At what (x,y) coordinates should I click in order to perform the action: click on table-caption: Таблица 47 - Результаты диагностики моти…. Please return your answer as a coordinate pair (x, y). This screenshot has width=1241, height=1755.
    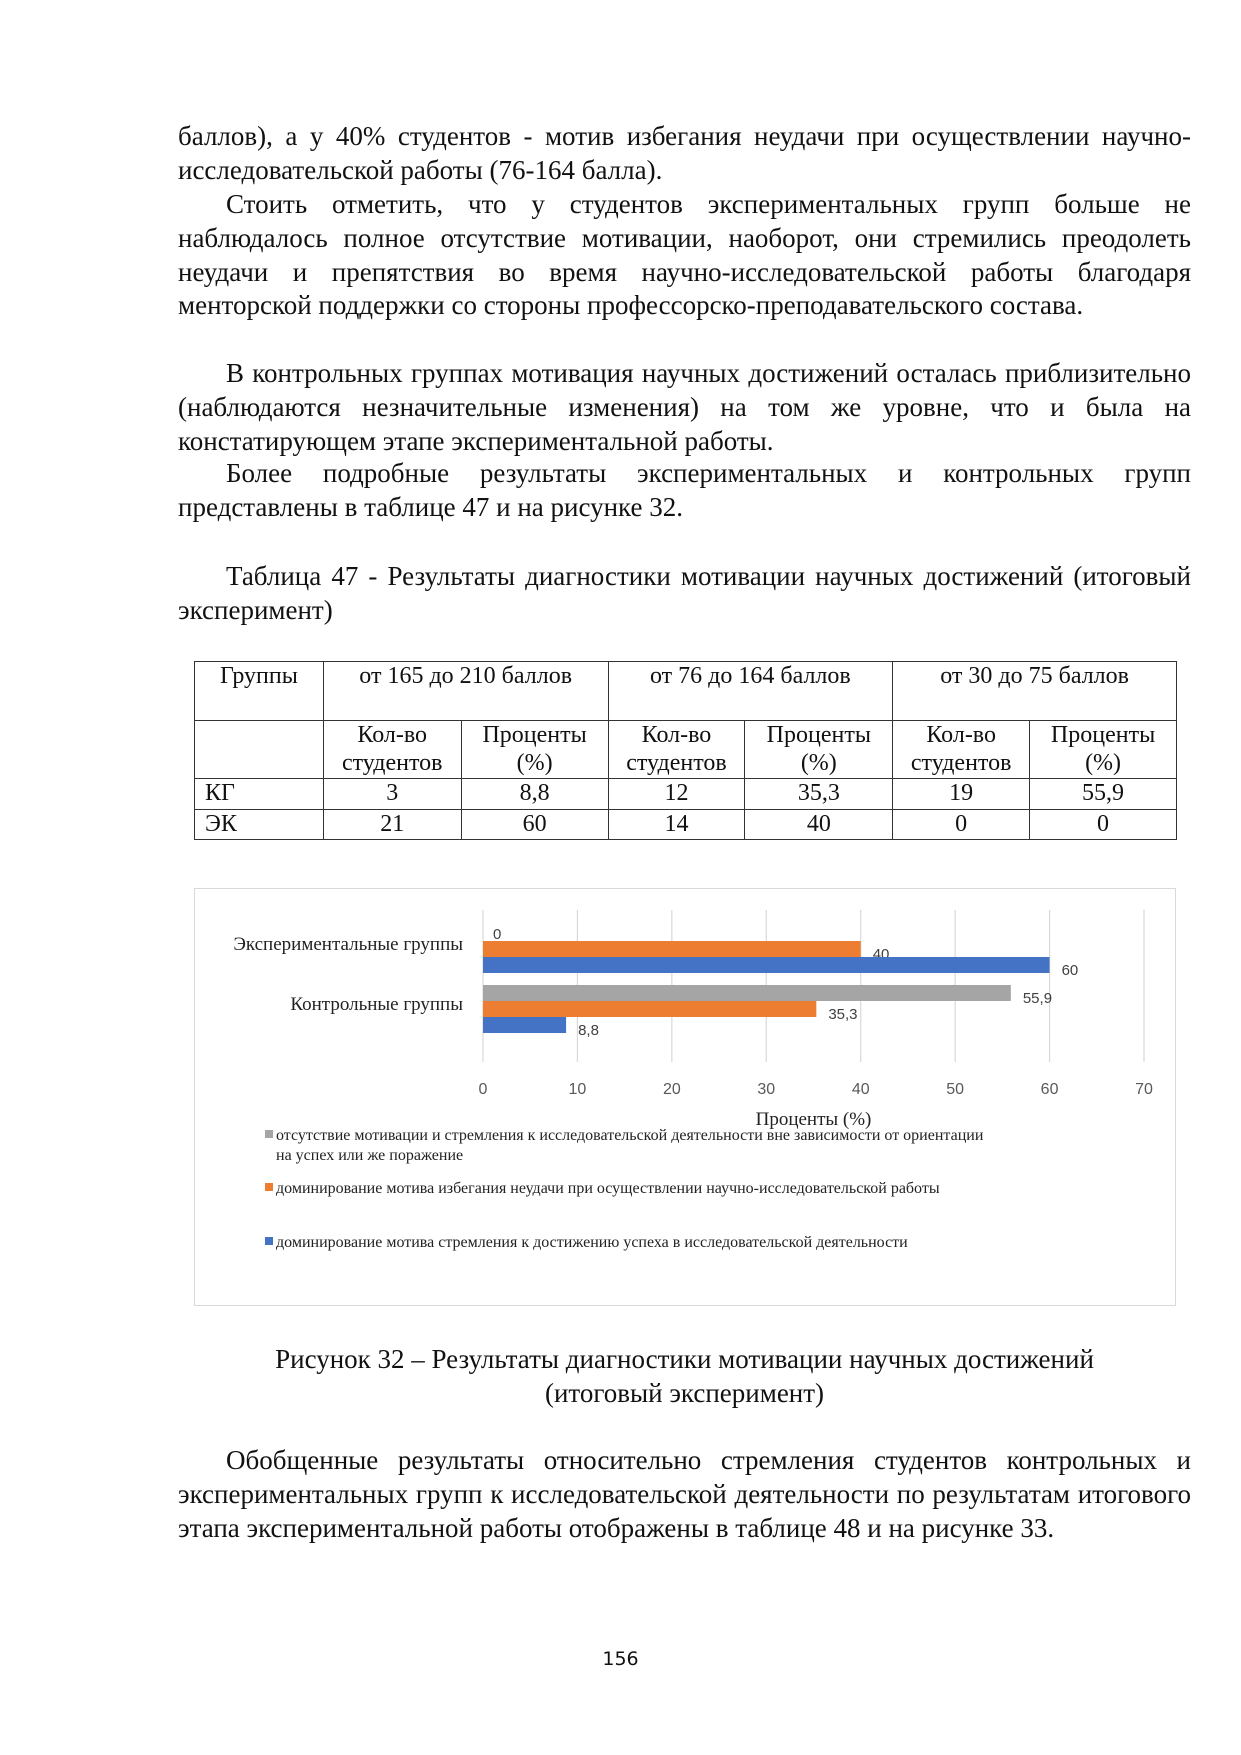
    Looking at the image, I should click on (684, 593).